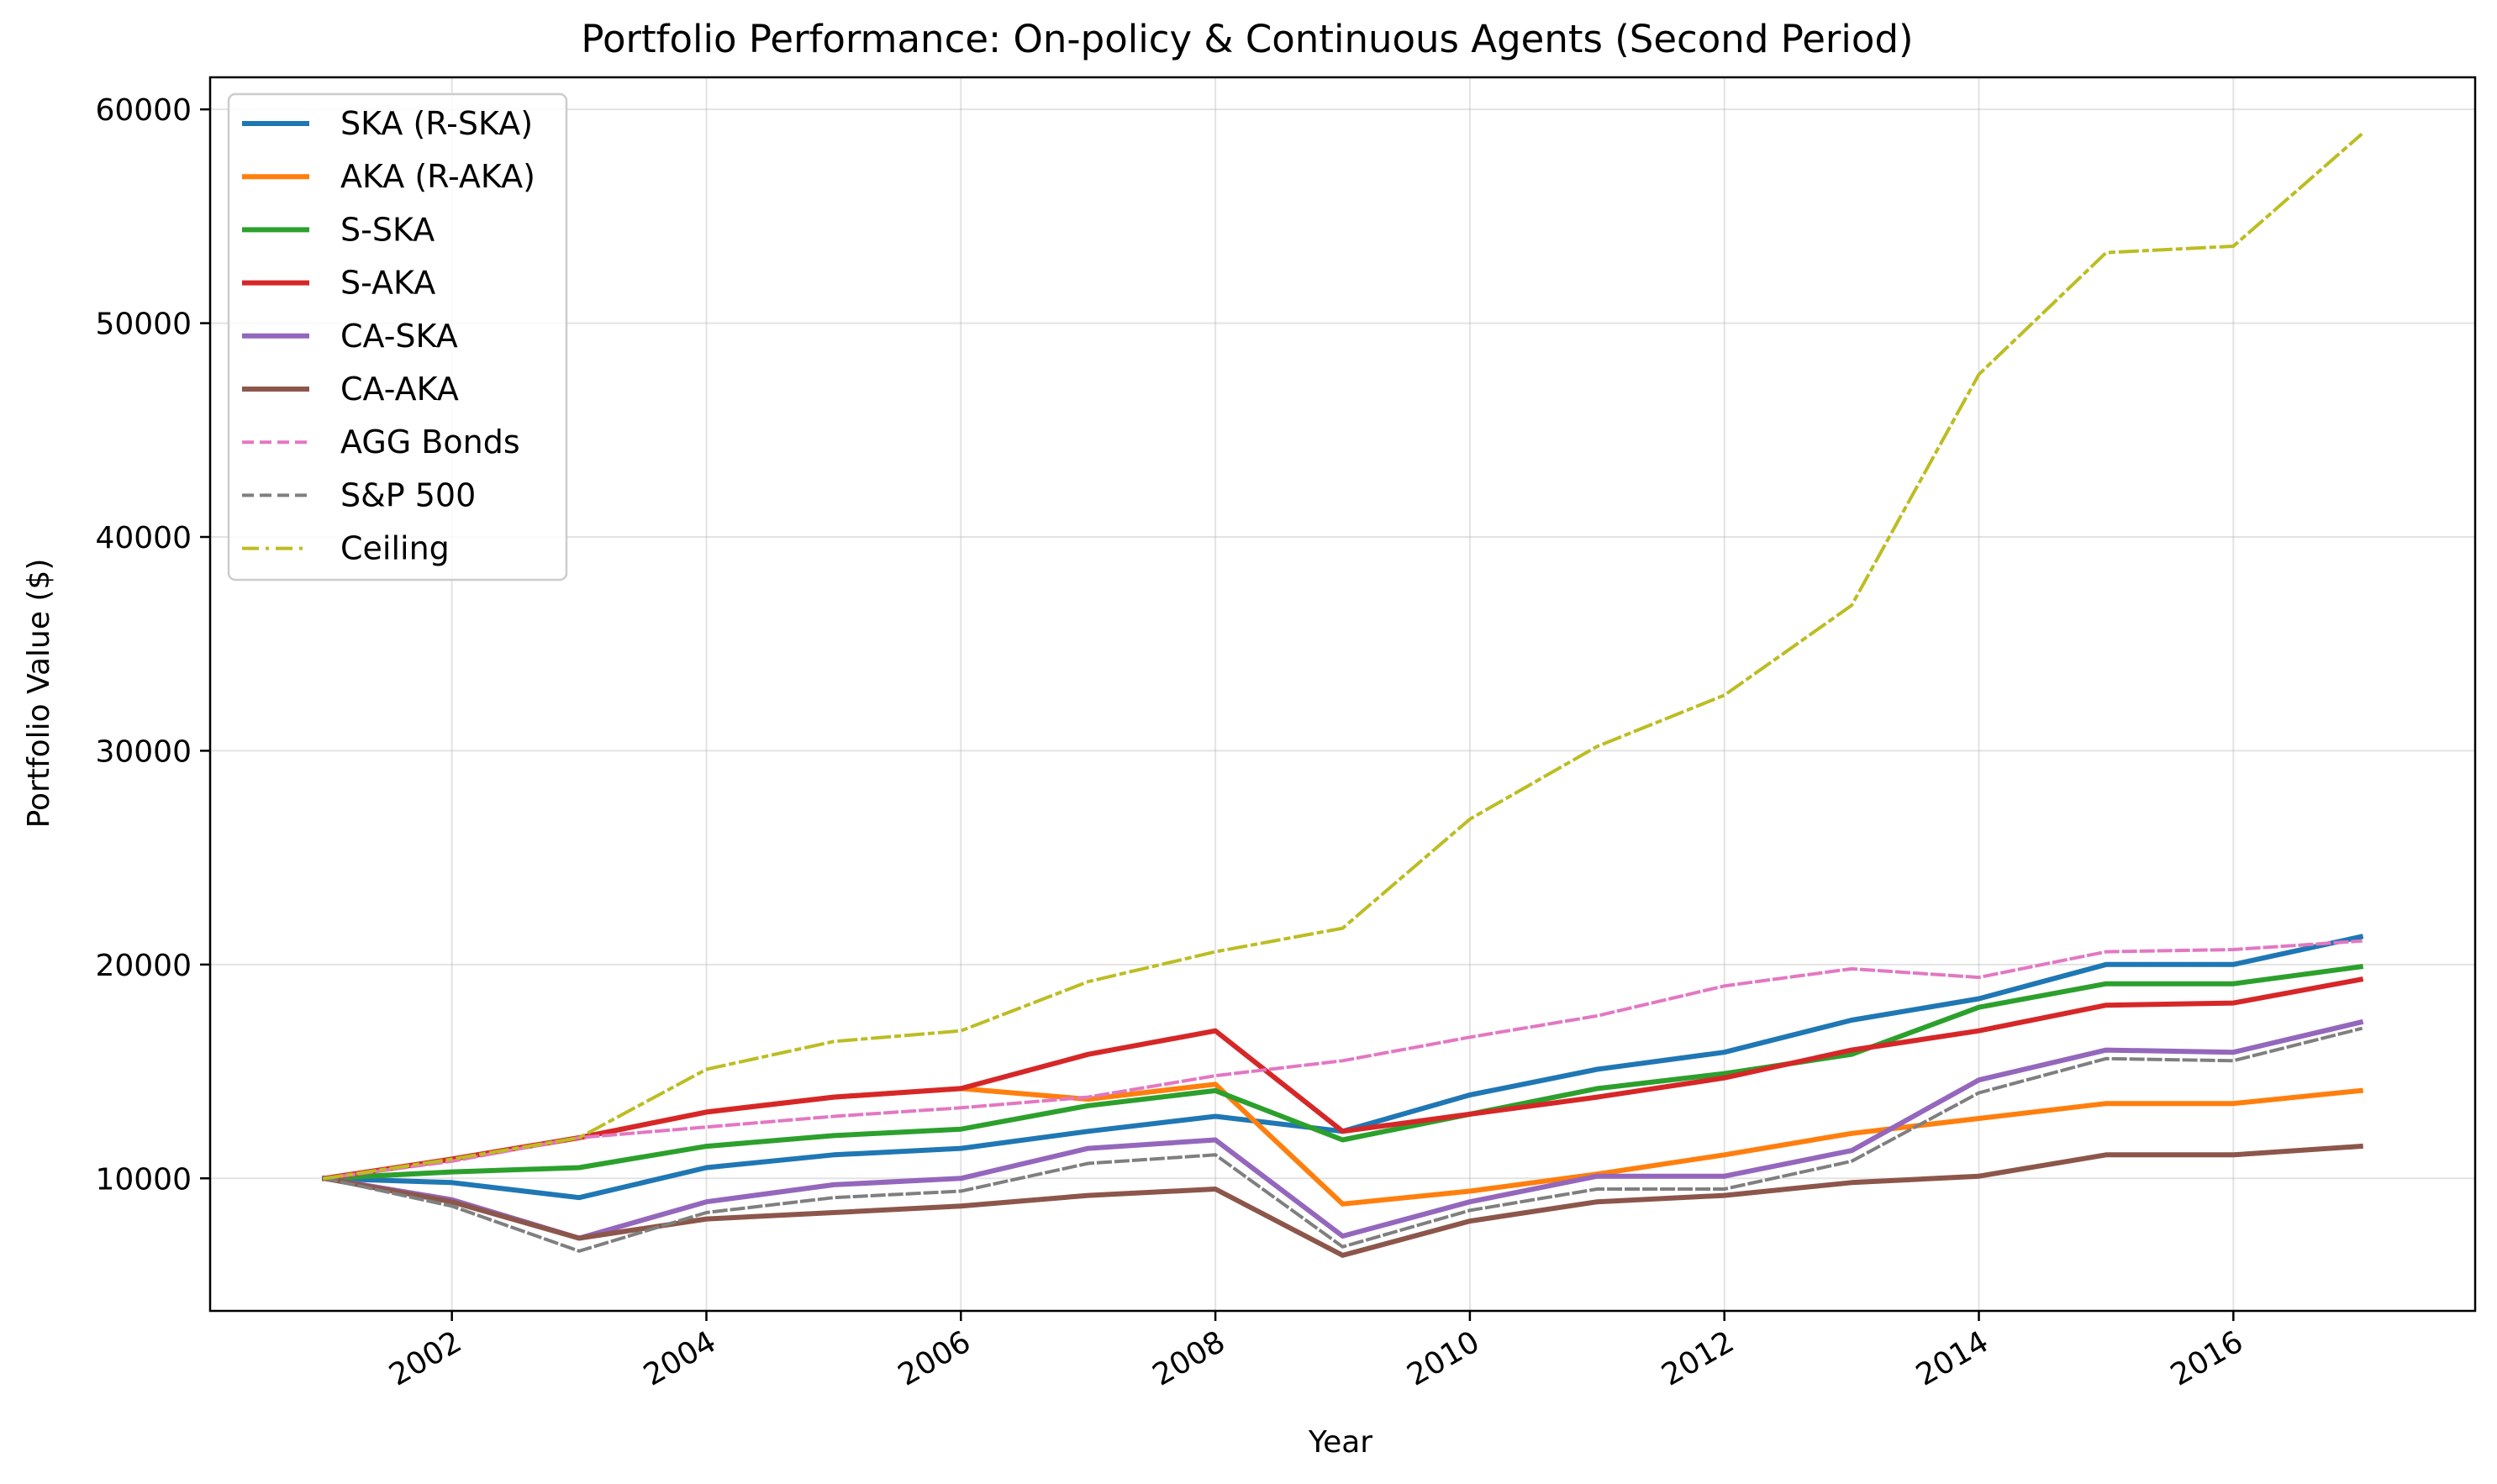  What do you see at coordinates (395, 548) in the screenshot?
I see `legend-label: Ceiling` at bounding box center [395, 548].